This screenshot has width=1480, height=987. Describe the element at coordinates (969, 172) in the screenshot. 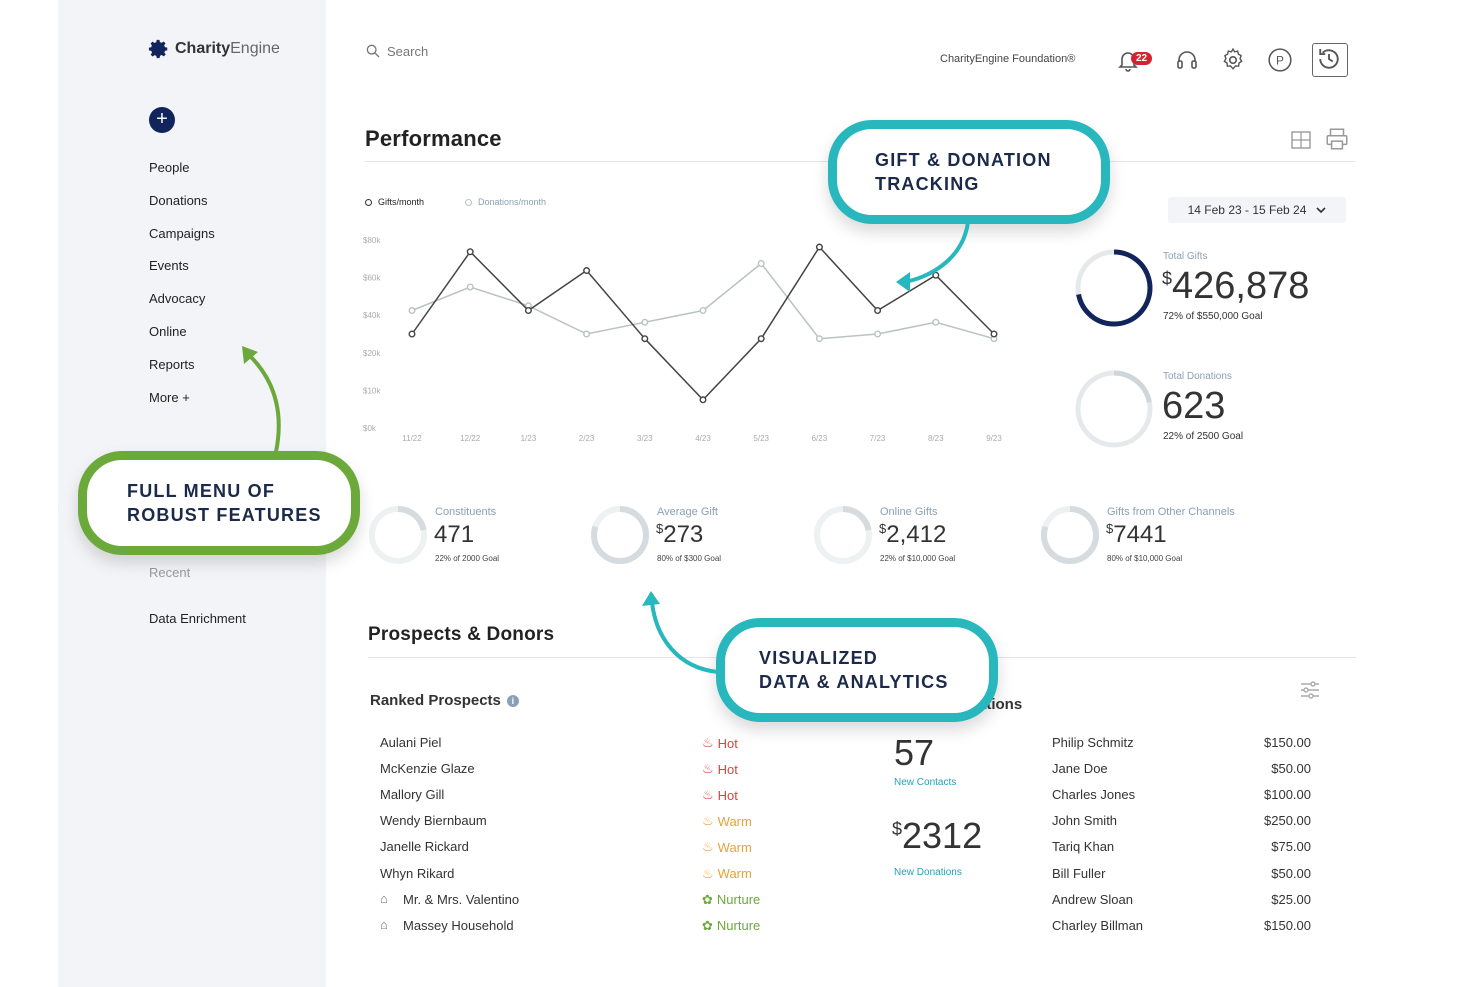

I see `callout-gift-tracking: GIFT & DONATION TRACKING` at that location.